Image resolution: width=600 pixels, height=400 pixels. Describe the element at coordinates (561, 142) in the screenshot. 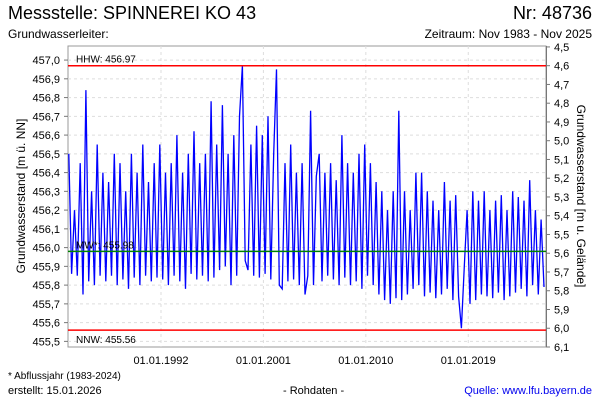

I see `y-tick-label-right: 5,0` at that location.